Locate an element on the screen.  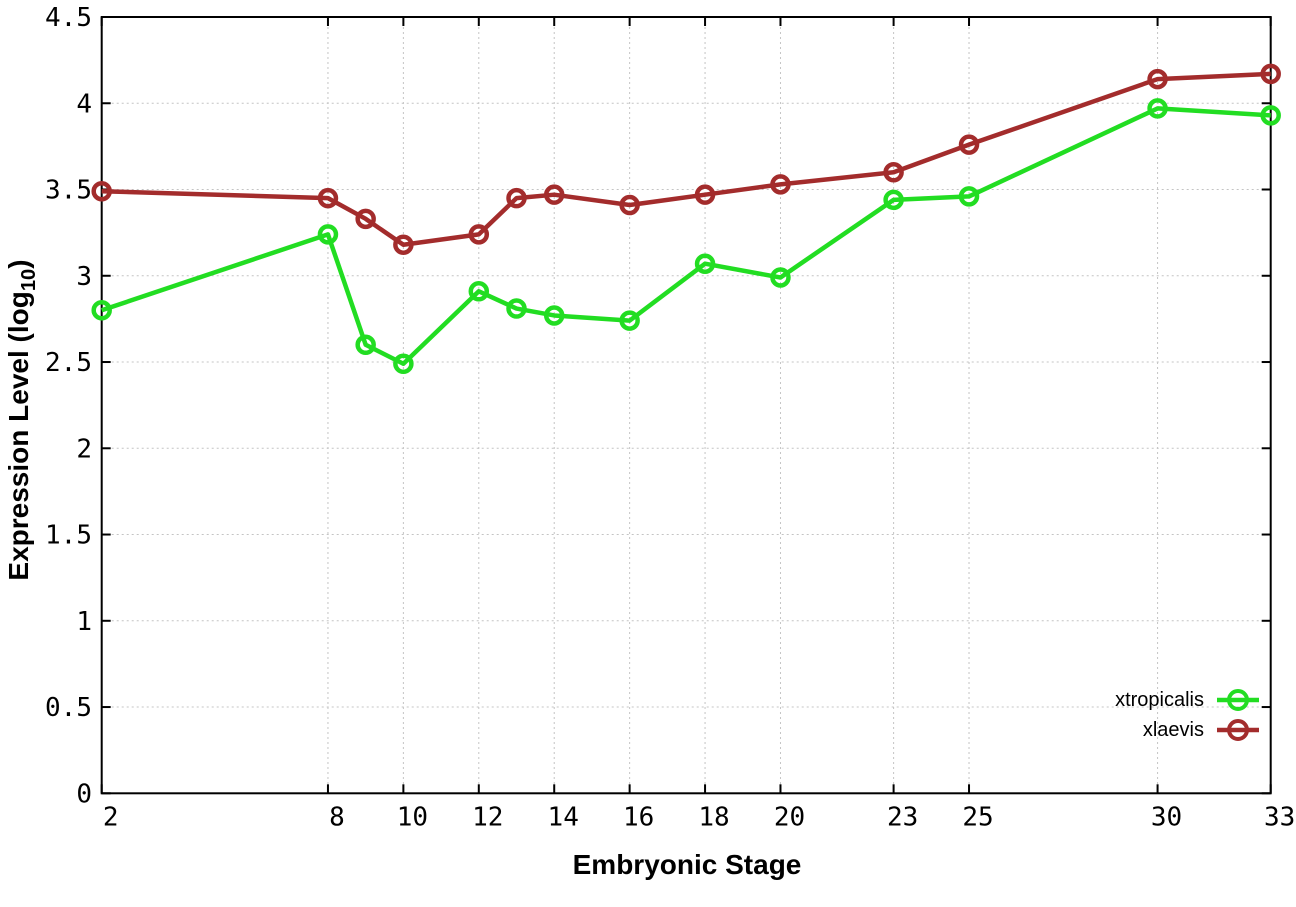
x-tick-label: 23 is located at coordinates (902, 817).